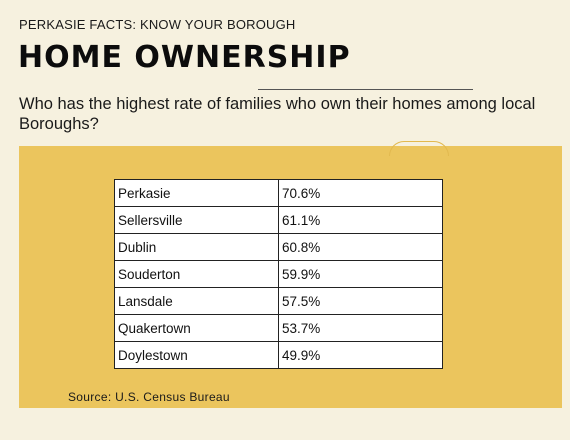  I want to click on borough-name-cell: Perkasie, so click(196, 193).